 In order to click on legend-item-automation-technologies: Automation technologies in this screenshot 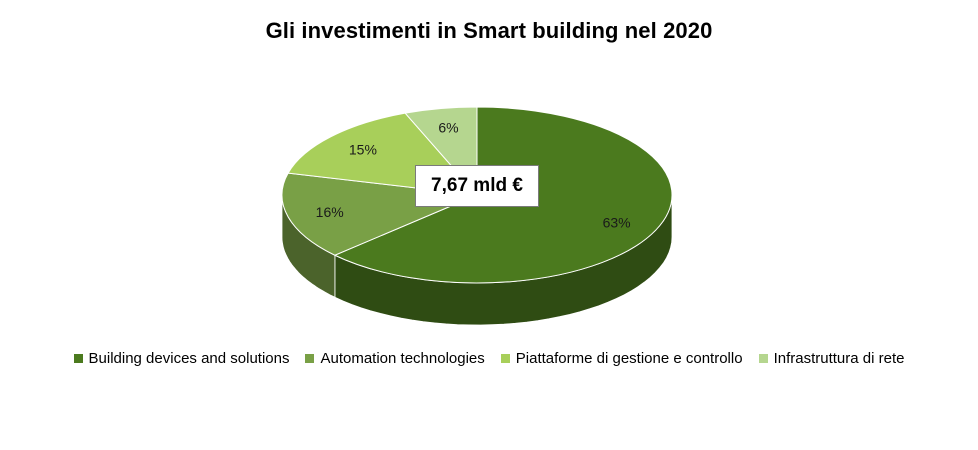, I will do `click(395, 358)`.